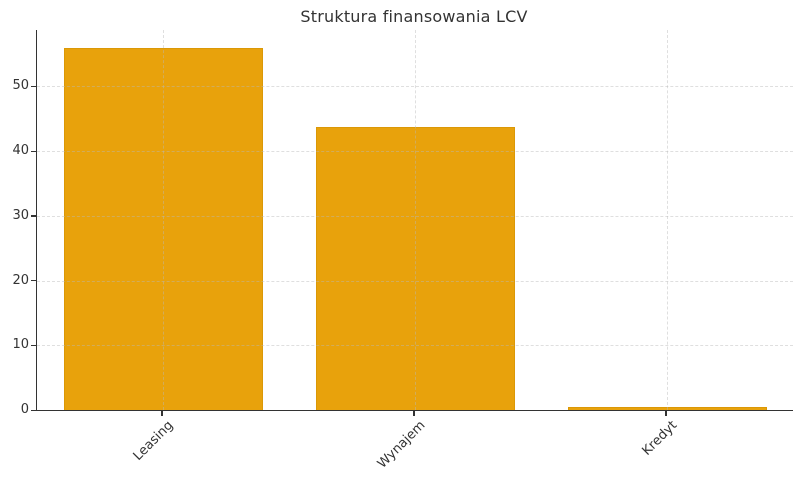  Describe the element at coordinates (660, 438) in the screenshot. I see `x-axis-tick-label: Kredyt` at that location.